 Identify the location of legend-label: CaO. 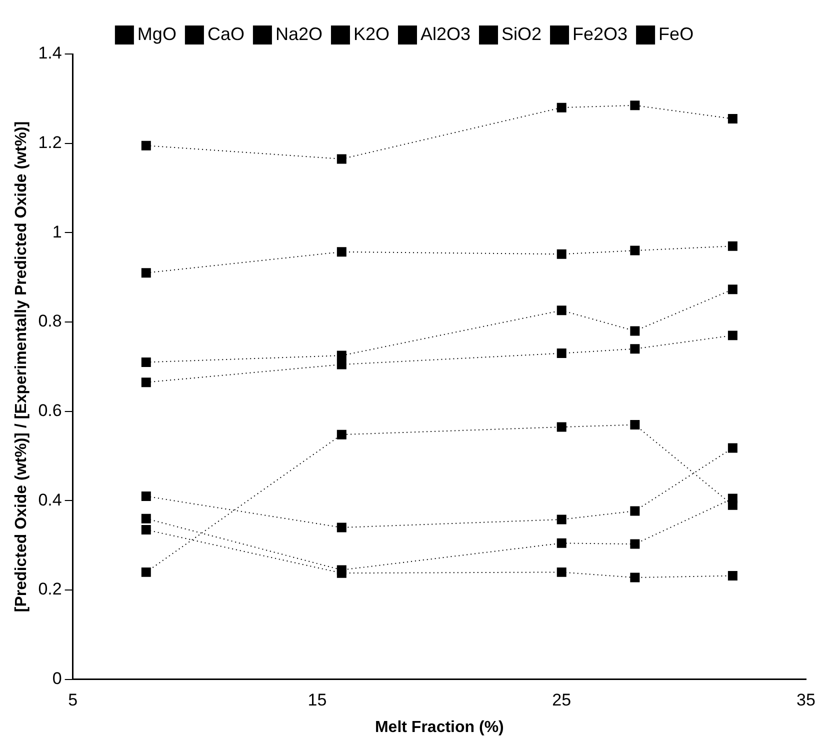
(225, 34).